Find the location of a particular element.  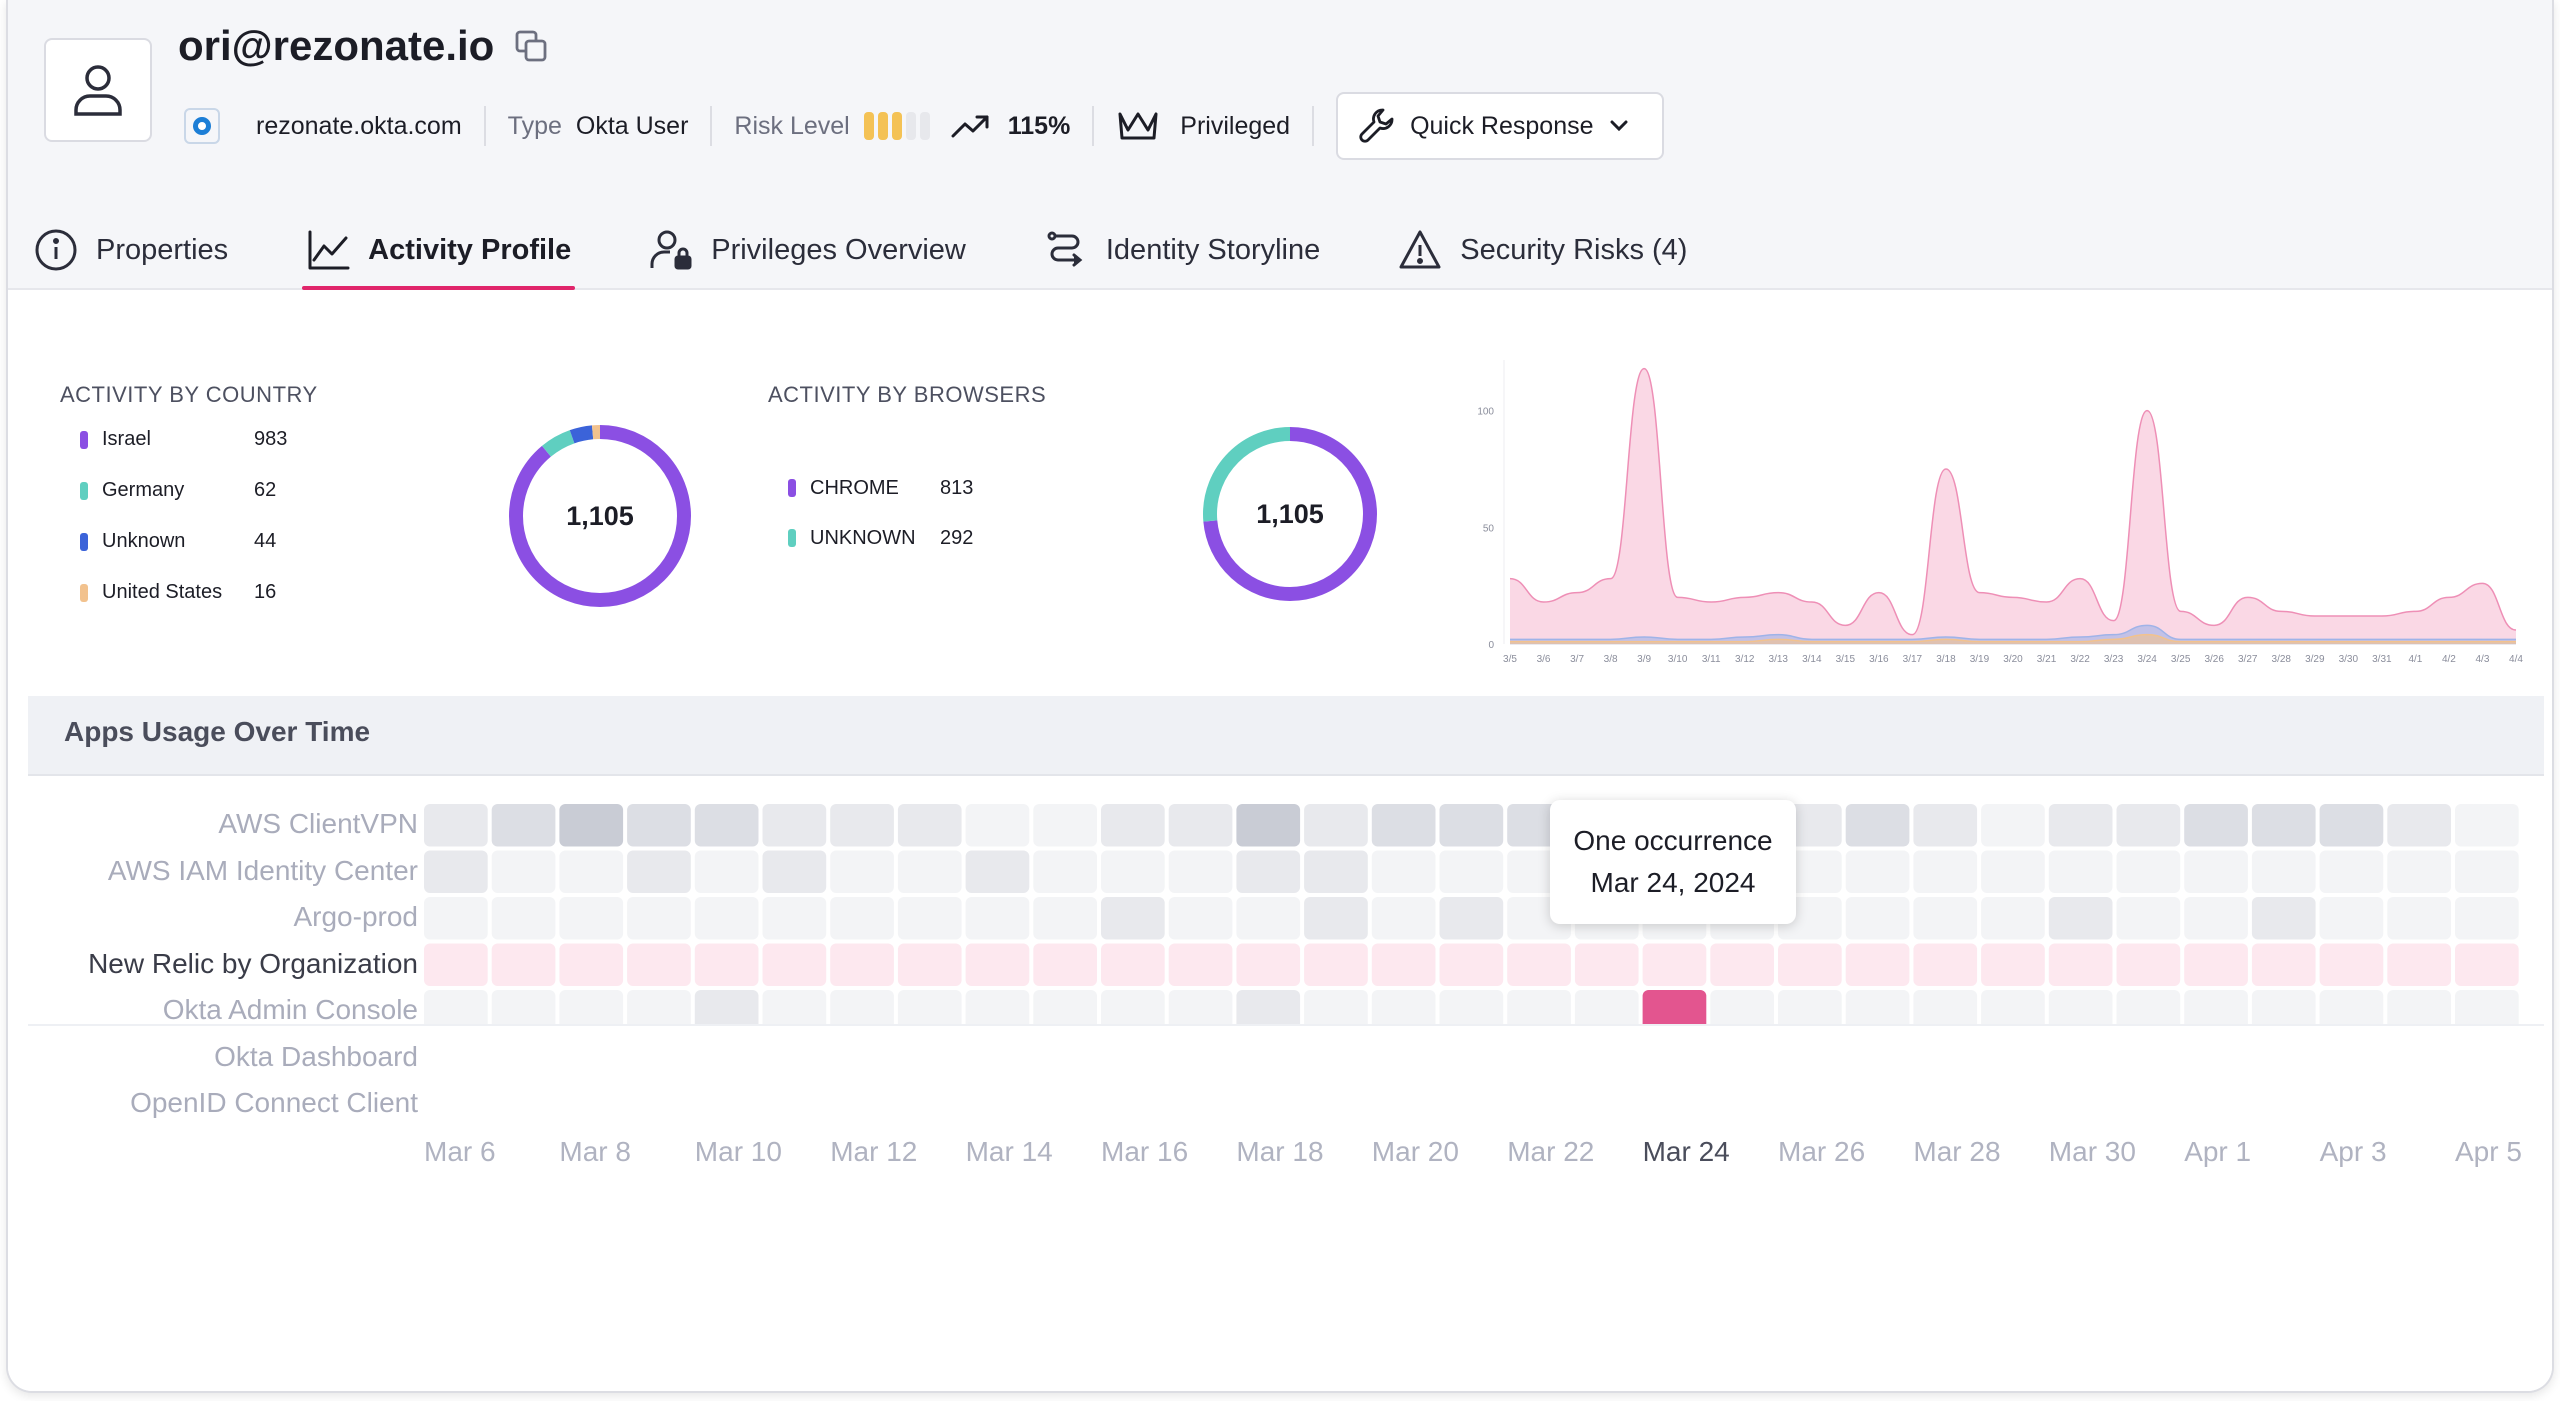

tab-privileges-overview: Privileges Overview is located at coordinates (807, 250).